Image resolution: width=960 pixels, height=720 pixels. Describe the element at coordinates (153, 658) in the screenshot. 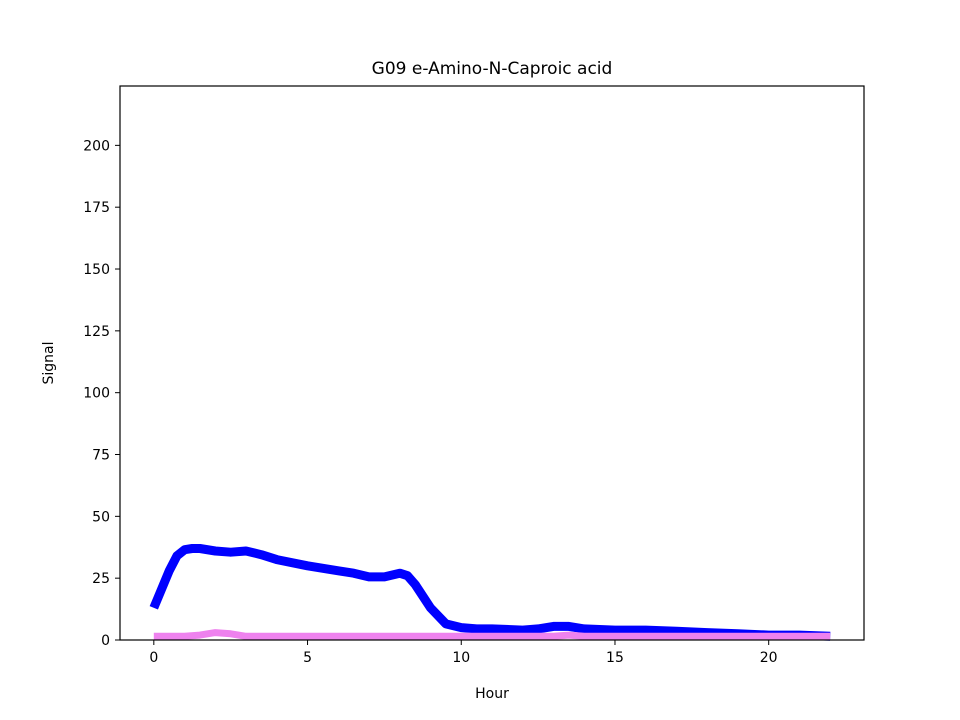

I see `x-tick-label: 0` at that location.